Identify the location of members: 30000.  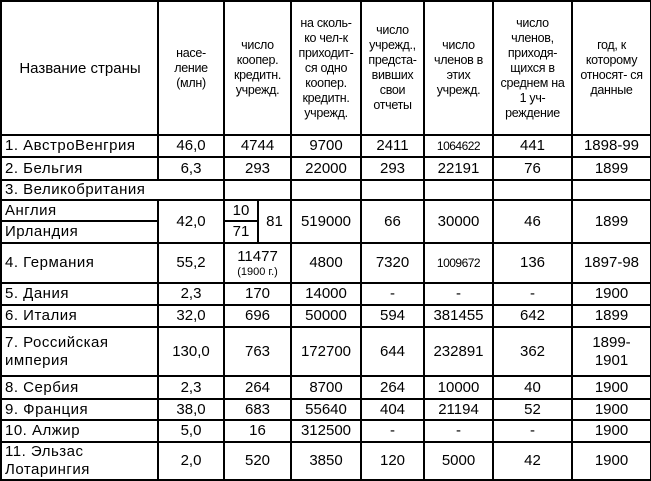
(458, 221).